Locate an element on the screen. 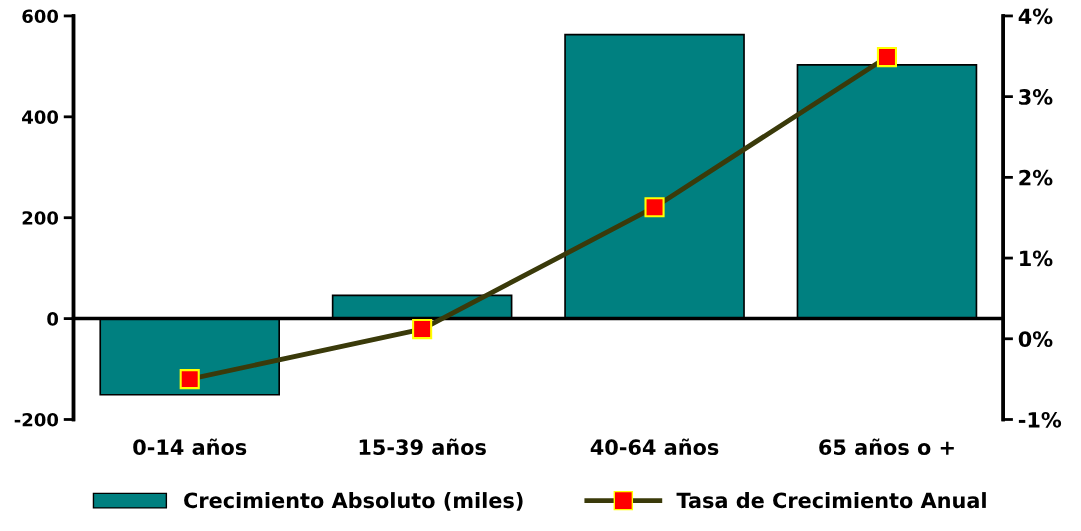 This screenshot has width=1081, height=531. y2-tick-label: 0% is located at coordinates (1035, 339).